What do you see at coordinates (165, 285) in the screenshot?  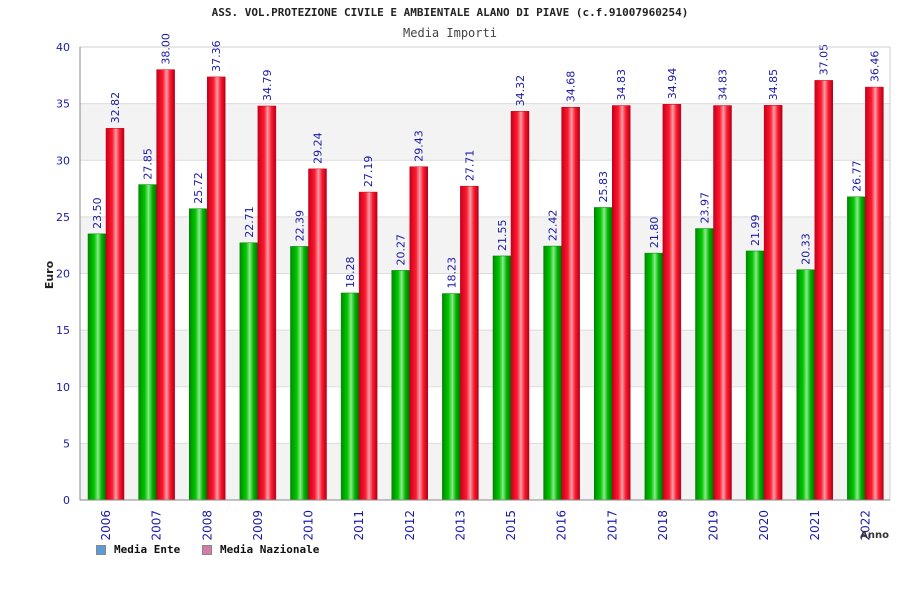 I see `bar-media-nazionale-2007` at bounding box center [165, 285].